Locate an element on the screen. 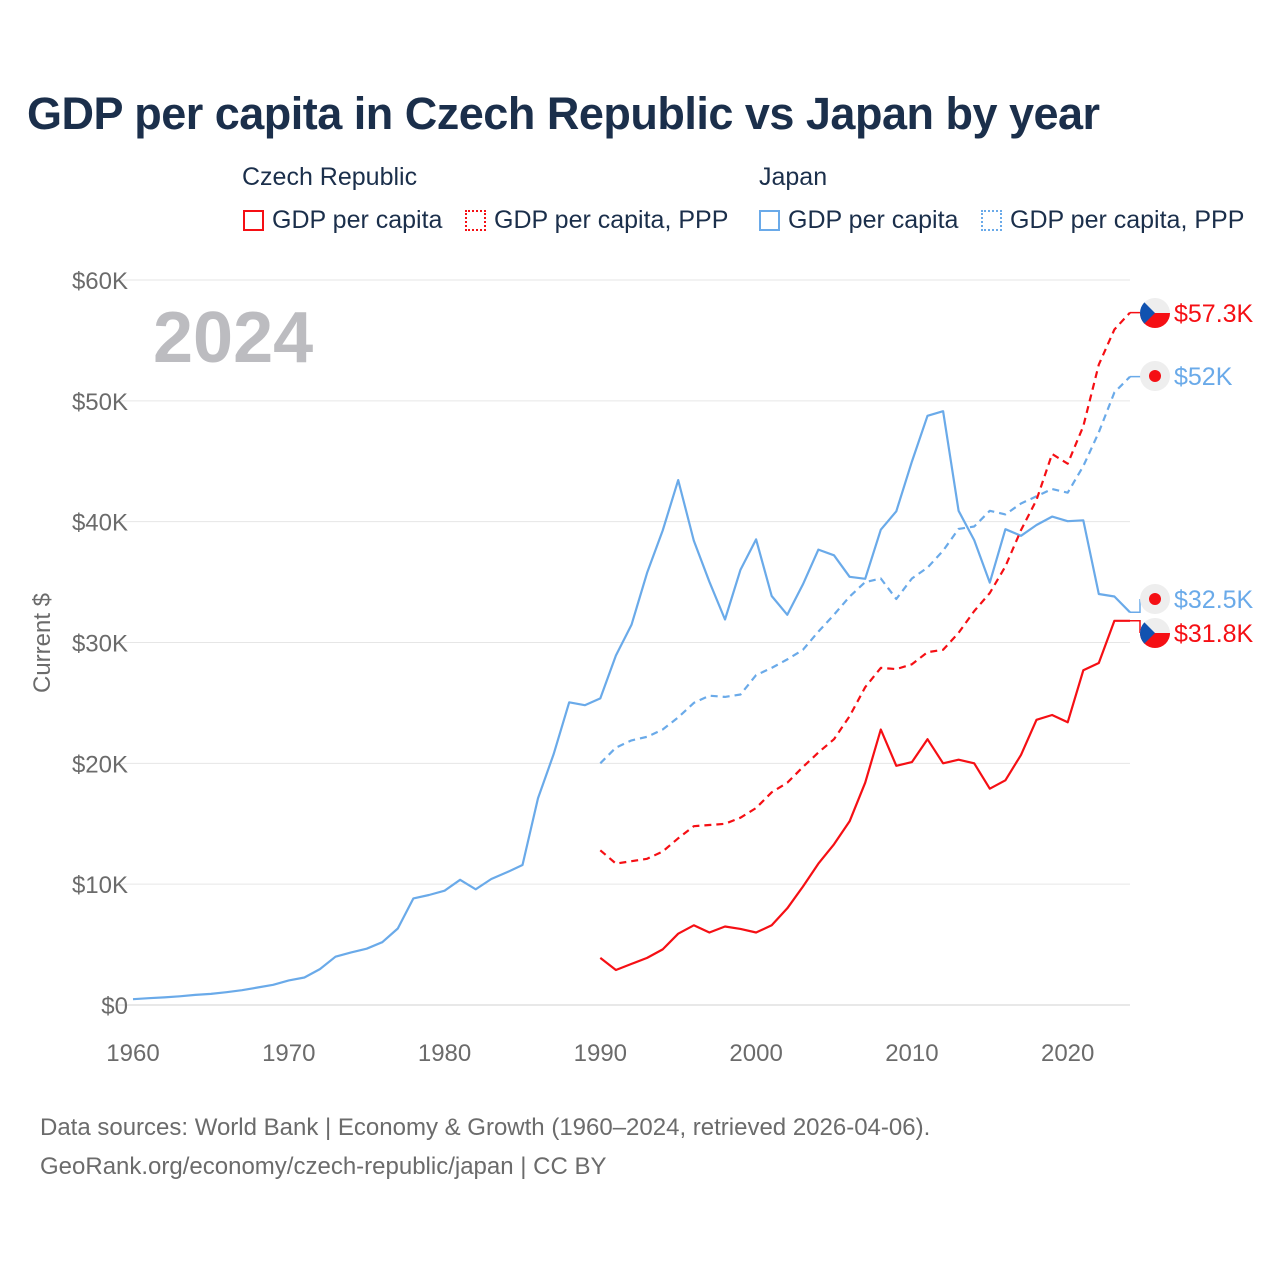 This screenshot has width=1280, height=1280. y-tick-label: $50K is located at coordinates (100, 402).